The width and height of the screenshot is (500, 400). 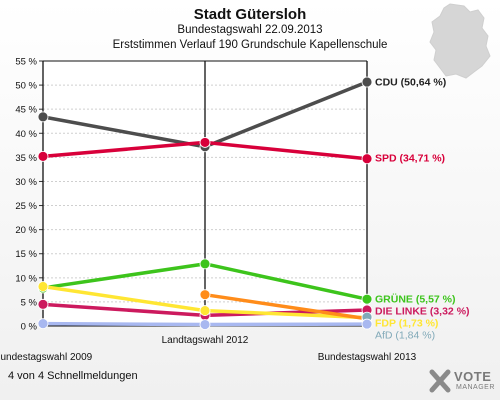 I want to click on series-line-fdp, so click(x=124, y=298).